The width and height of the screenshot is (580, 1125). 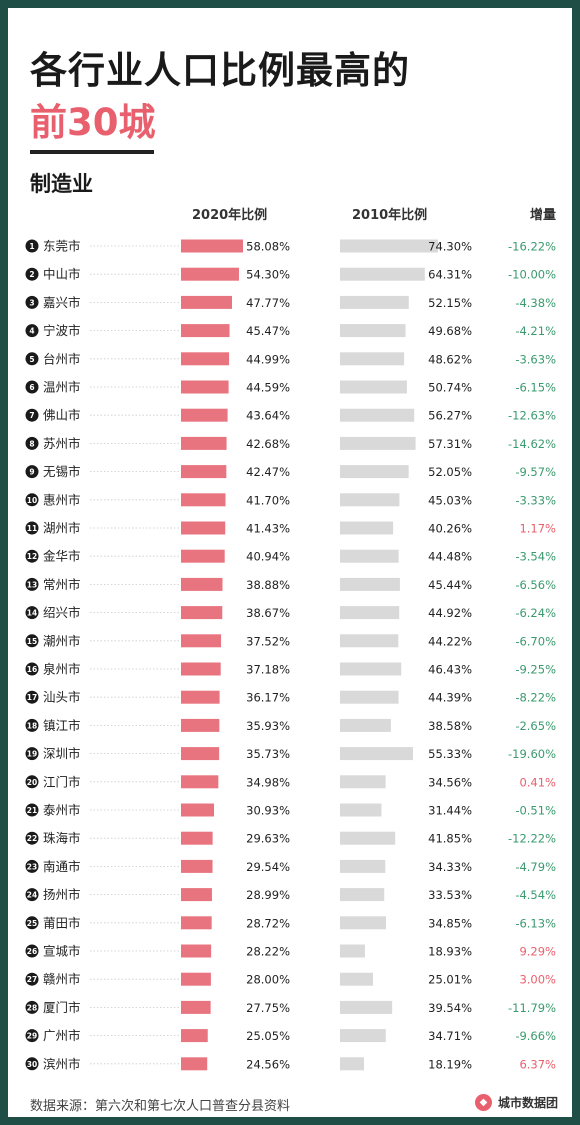 I want to click on city-label: 泰州市, so click(x=62, y=810).